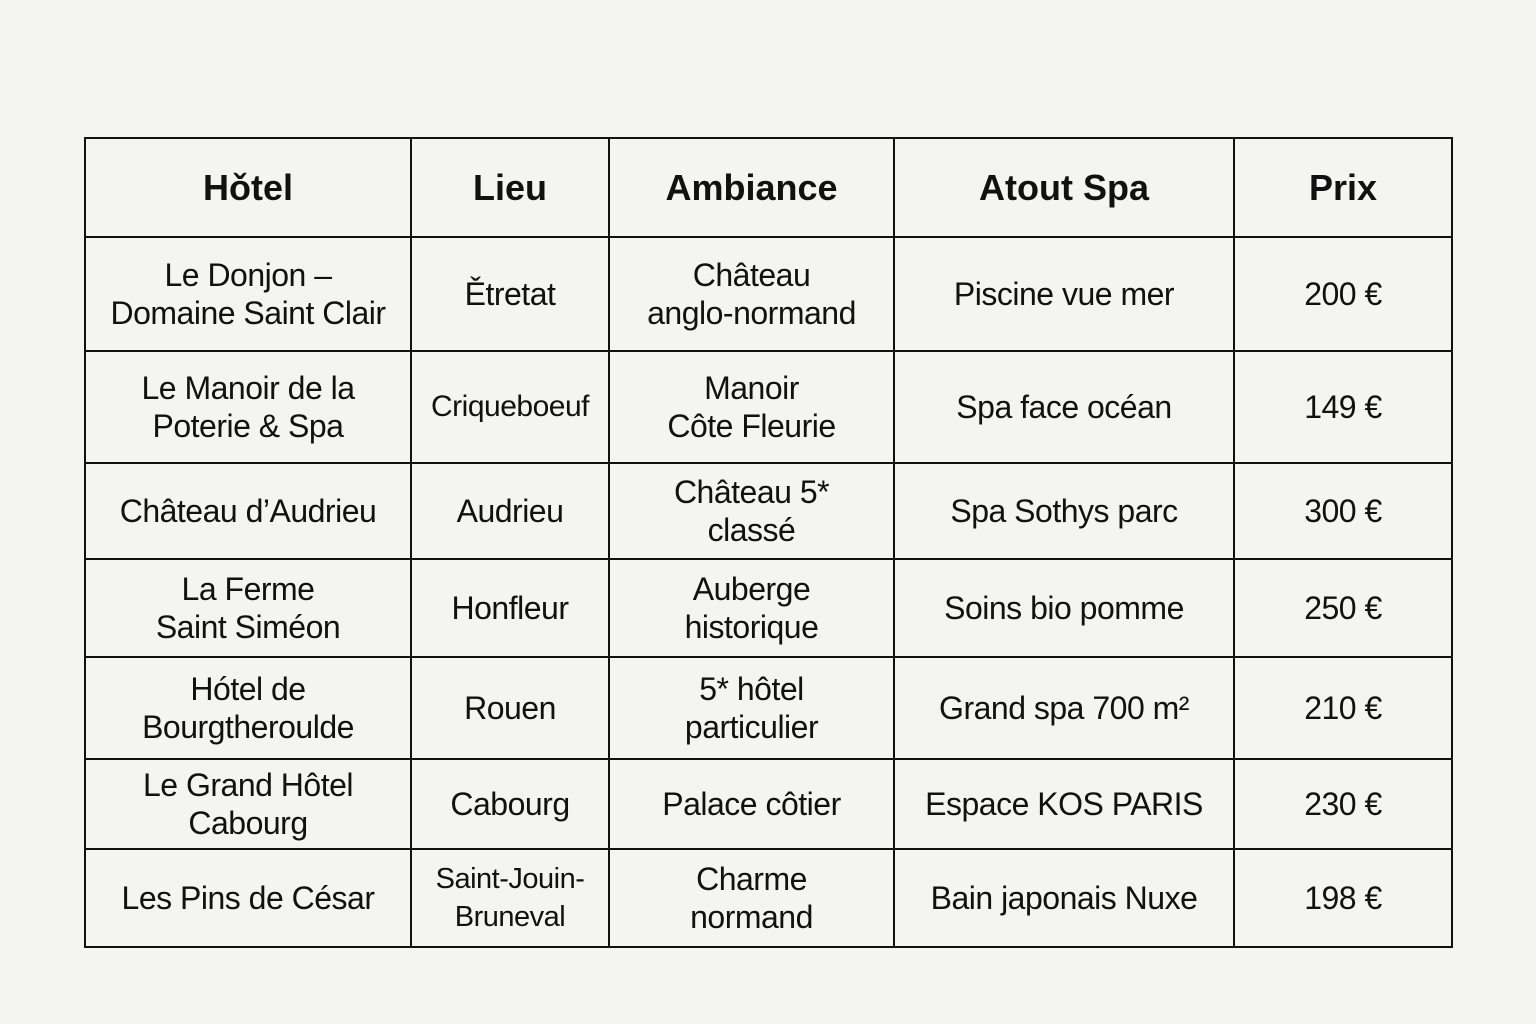 Image resolution: width=1536 pixels, height=1024 pixels. I want to click on header-ambiance: Ambiance, so click(751, 187).